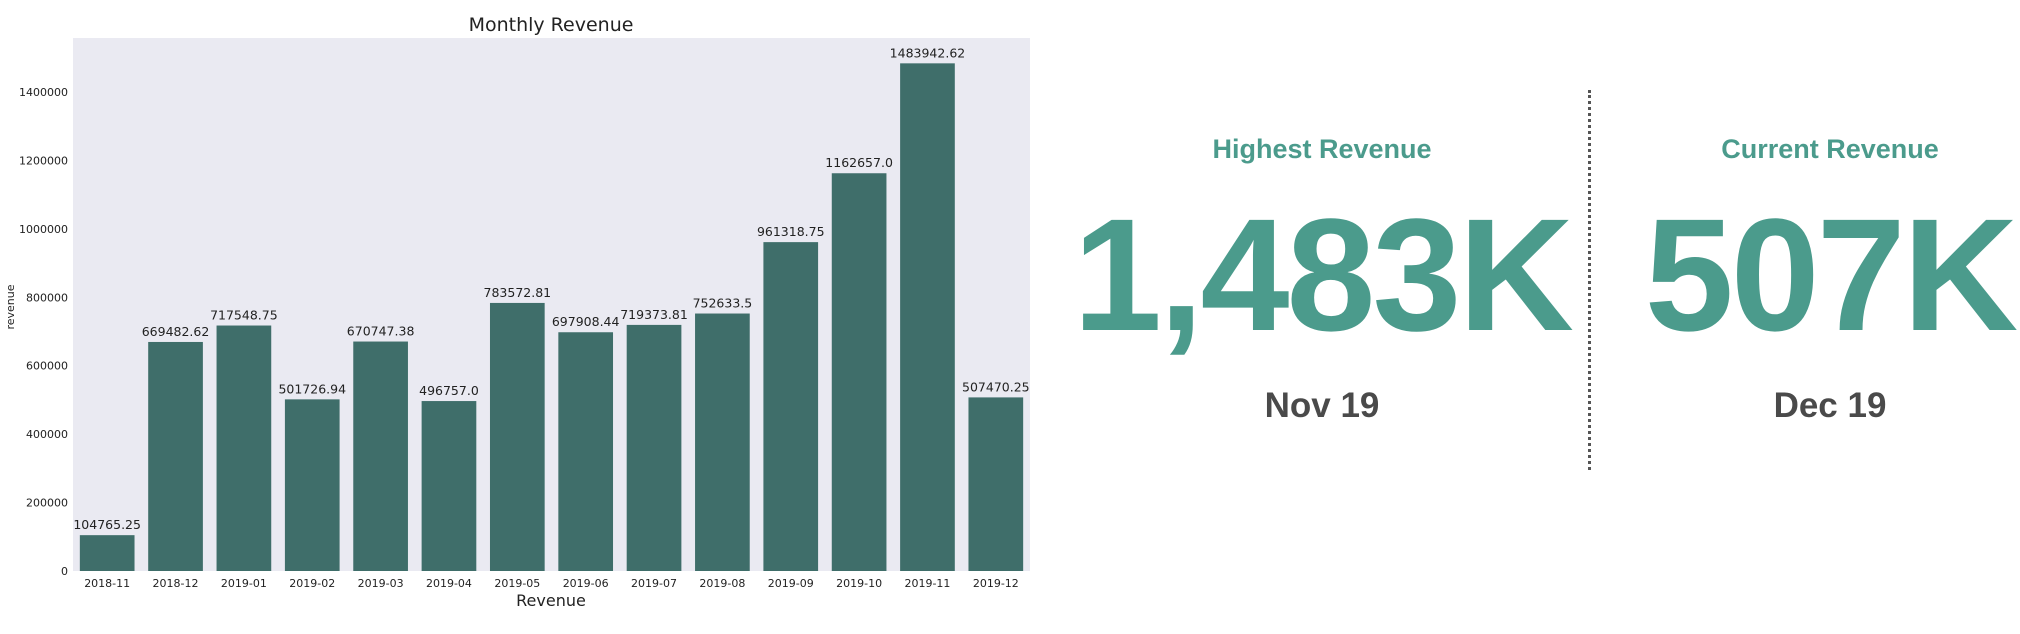 This screenshot has height=634, width=2020. I want to click on kpi-value: 507K, so click(1831, 274).